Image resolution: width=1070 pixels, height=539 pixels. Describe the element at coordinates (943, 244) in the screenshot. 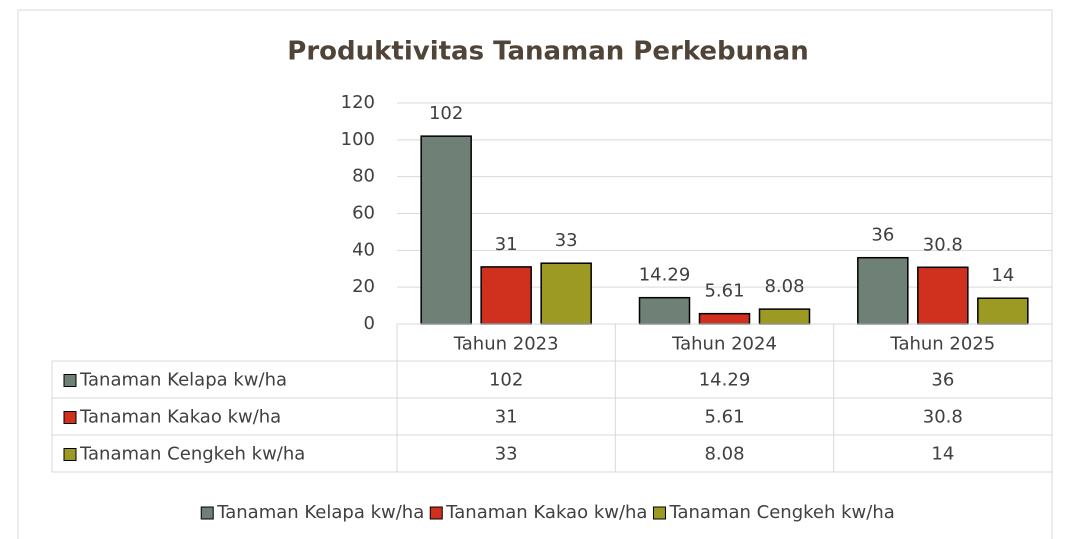

I see `data-label: 30.8` at that location.